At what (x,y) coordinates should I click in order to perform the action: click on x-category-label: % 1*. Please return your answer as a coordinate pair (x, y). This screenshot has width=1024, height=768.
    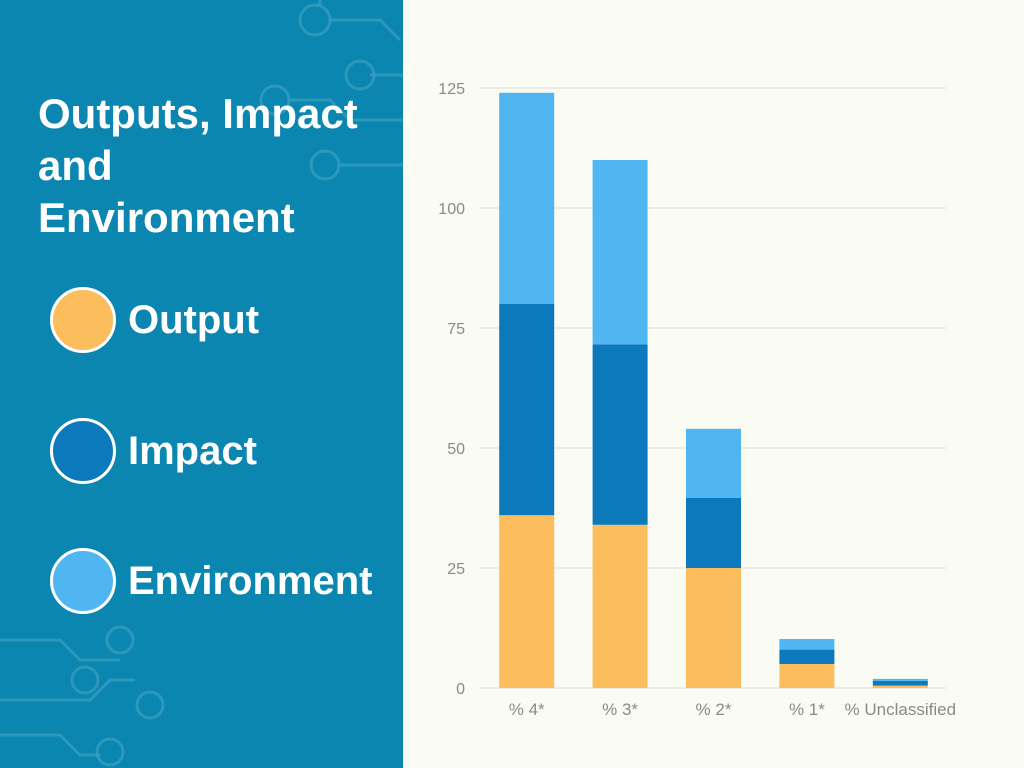
    Looking at the image, I should click on (807, 709).